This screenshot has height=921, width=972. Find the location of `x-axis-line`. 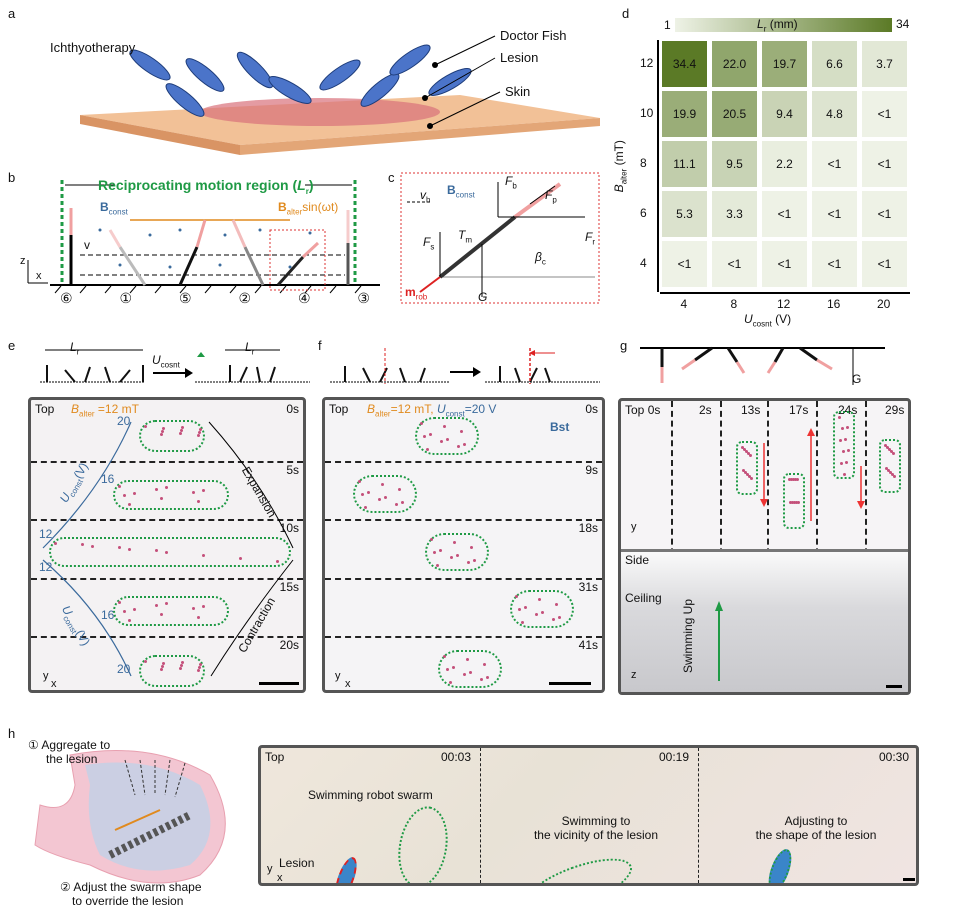

x-axis-line is located at coordinates (785, 293).